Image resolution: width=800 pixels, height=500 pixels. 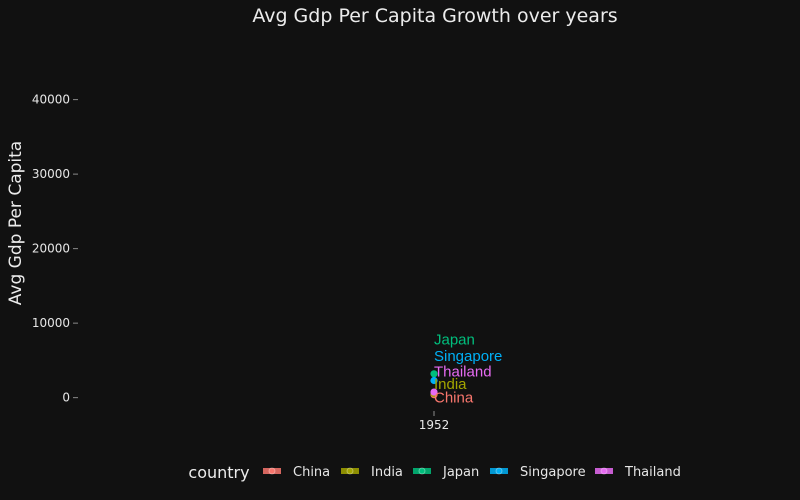 I want to click on legend-items: China India Japan Singapore Thailand, so click(x=472, y=472).